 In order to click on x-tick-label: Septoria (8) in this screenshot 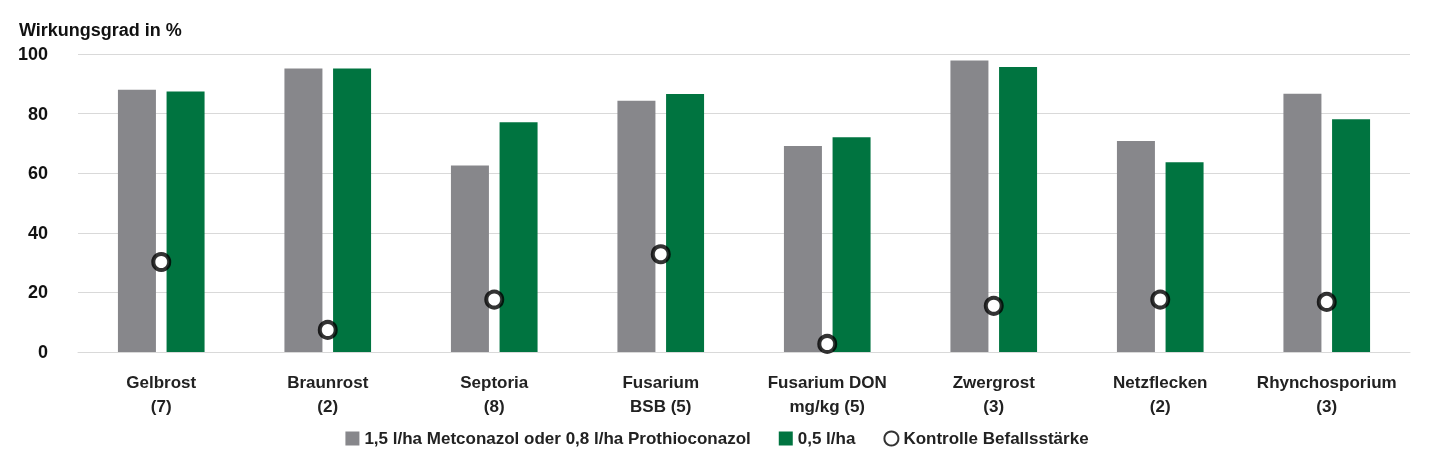, I will do `click(494, 394)`.